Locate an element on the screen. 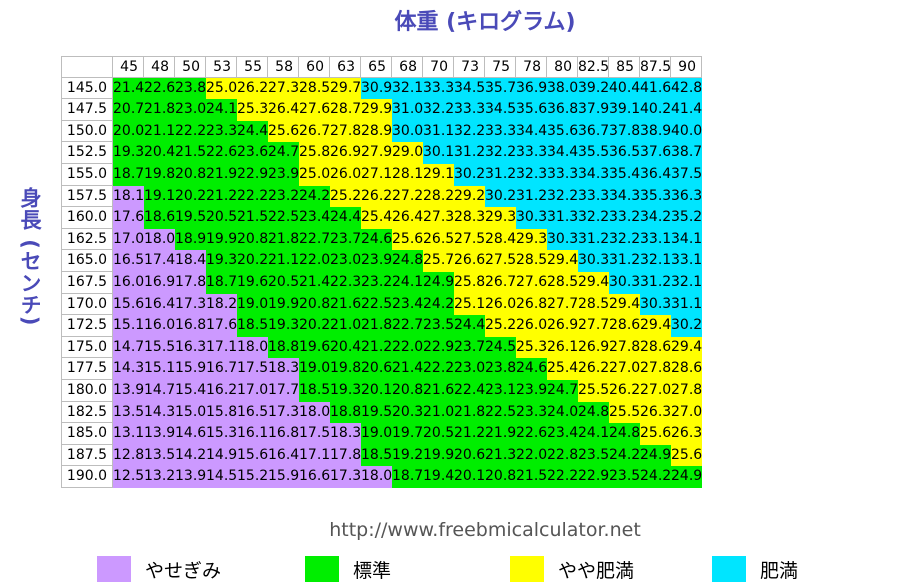  bmi-cell: 34.4 is located at coordinates (562, 153).